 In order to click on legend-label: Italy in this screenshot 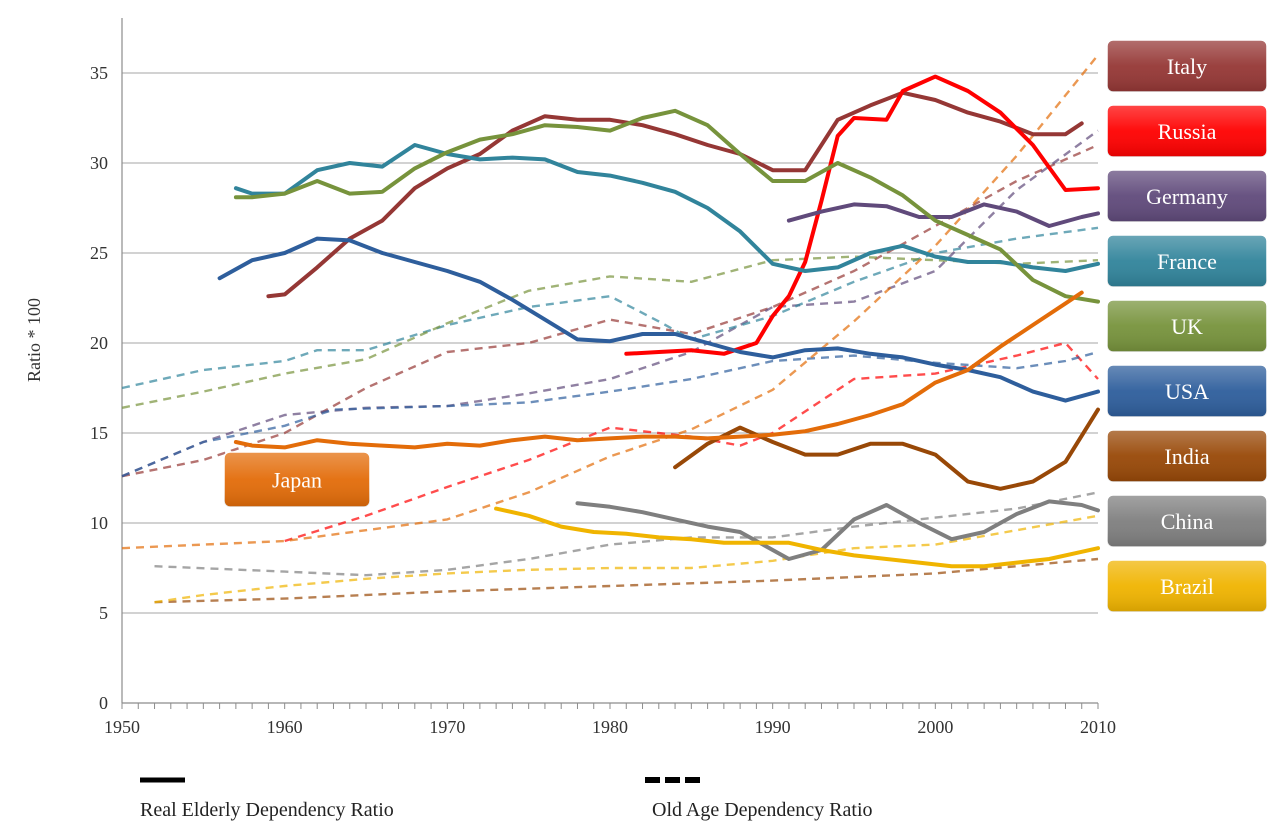, I will do `click(1187, 66)`.